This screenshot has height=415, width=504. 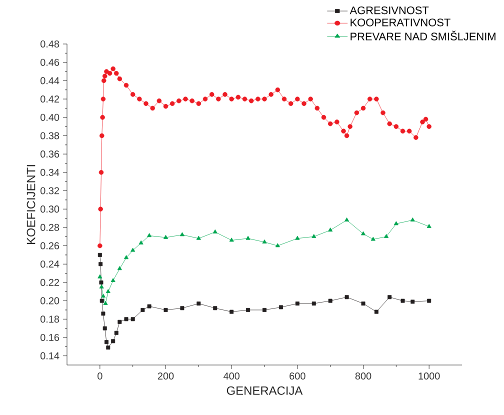 What do you see at coordinates (50, 209) in the screenshot?
I see `y-tick-label: 0.30` at bounding box center [50, 209].